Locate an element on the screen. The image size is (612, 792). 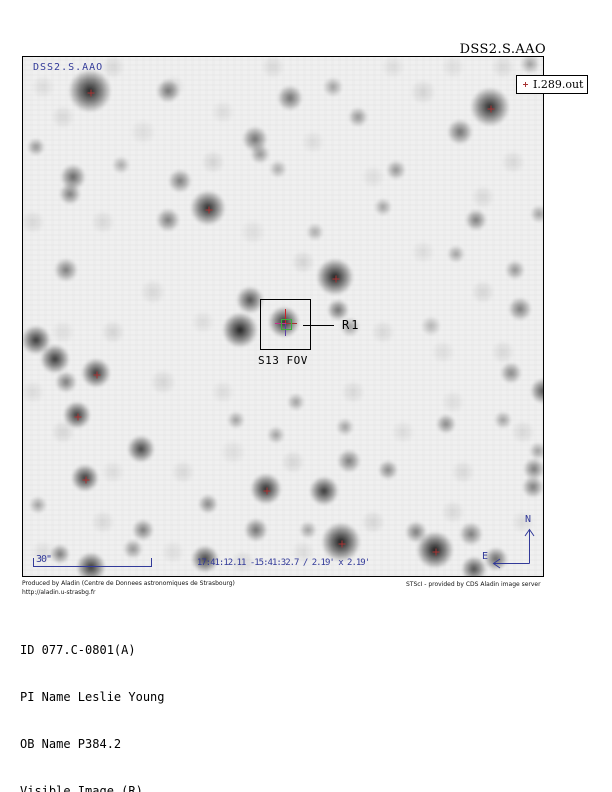
page-title: DSS2.S.AAO is located at coordinates (502, 49).